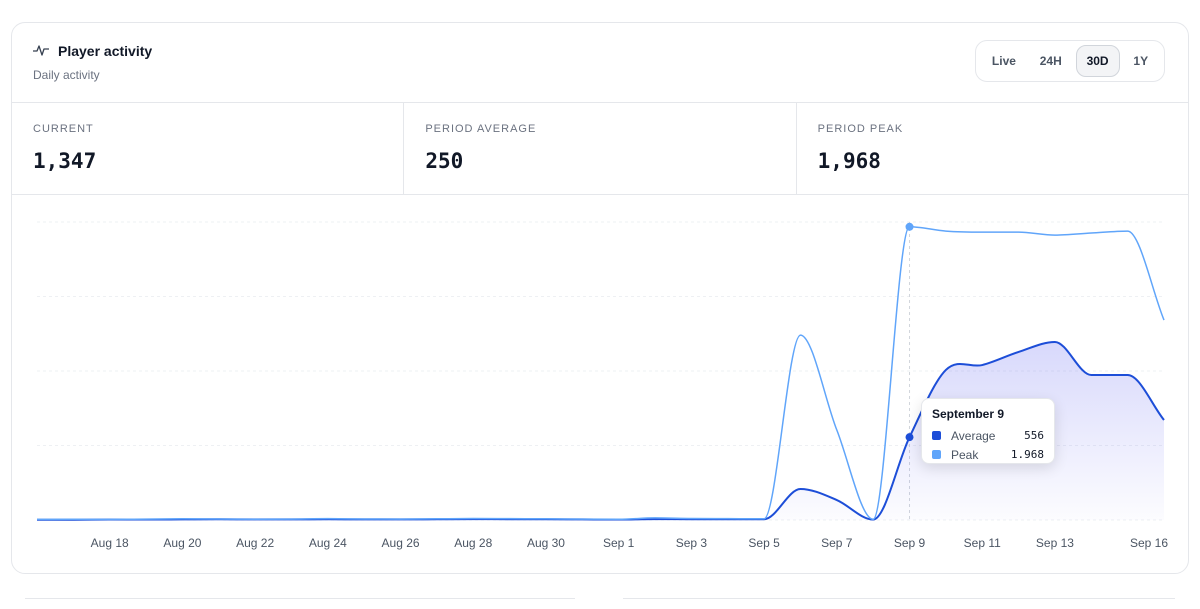 The height and width of the screenshot is (609, 1200). I want to click on stat-label: PERIOD AVERAGE, so click(481, 129).